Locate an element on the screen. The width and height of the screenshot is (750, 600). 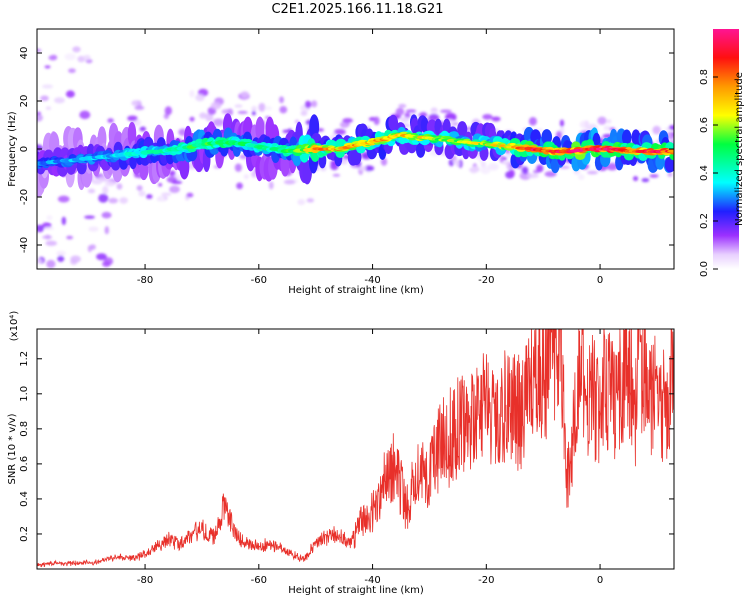
y-tick-label: 0.8 is located at coordinates (24, 429).